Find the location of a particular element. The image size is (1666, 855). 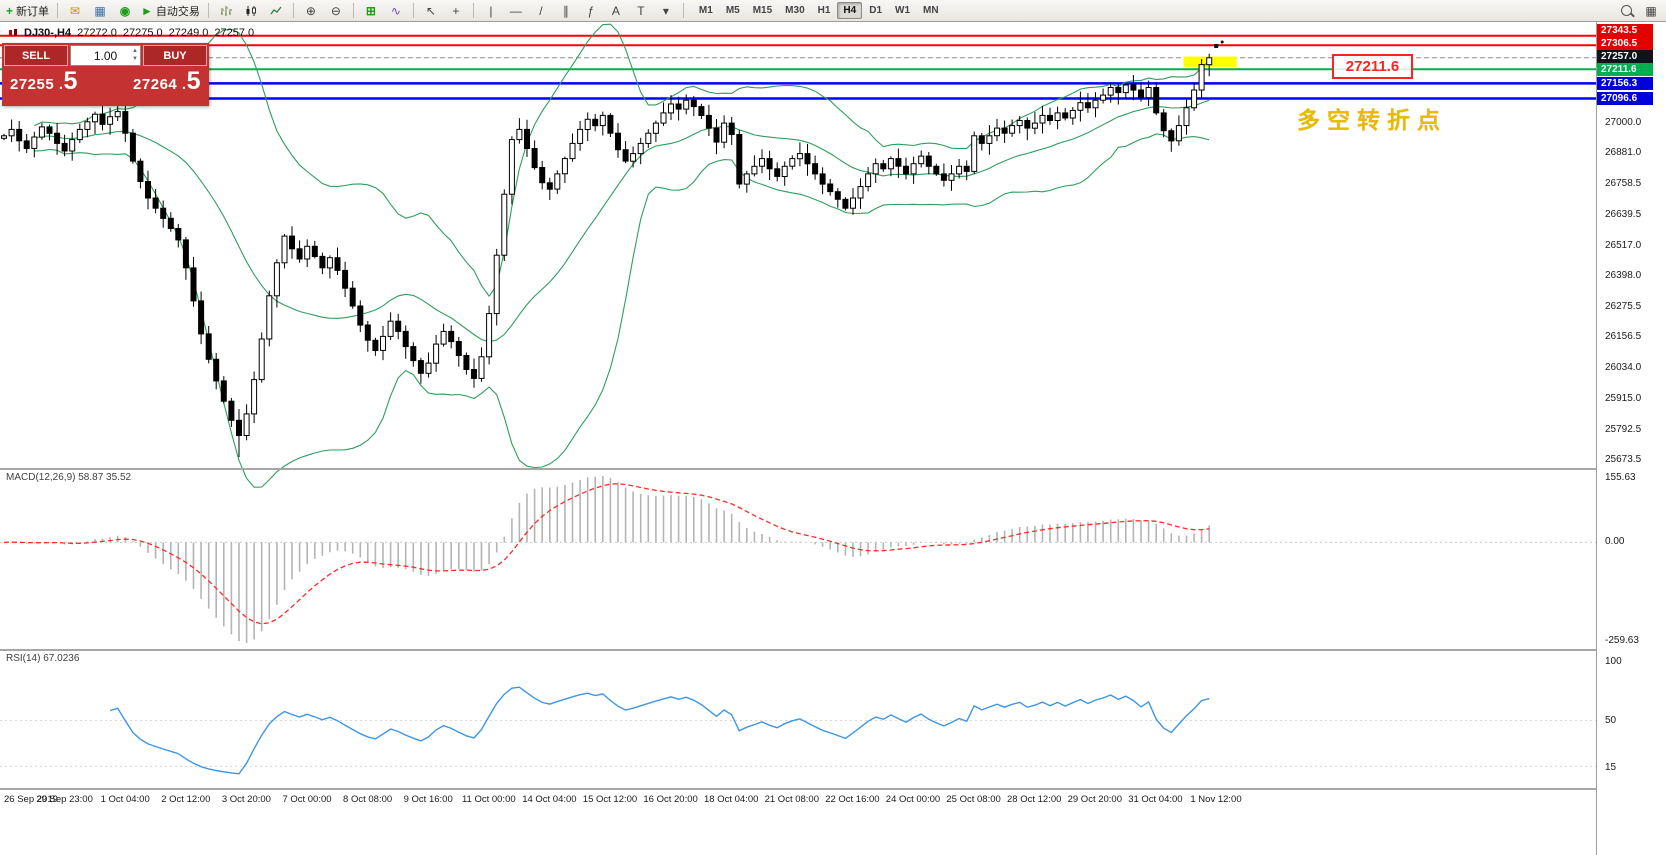

ohlc-header: DJ30-,H4 27272.0 27275.0 27249.0 27257.0 is located at coordinates (131, 33).